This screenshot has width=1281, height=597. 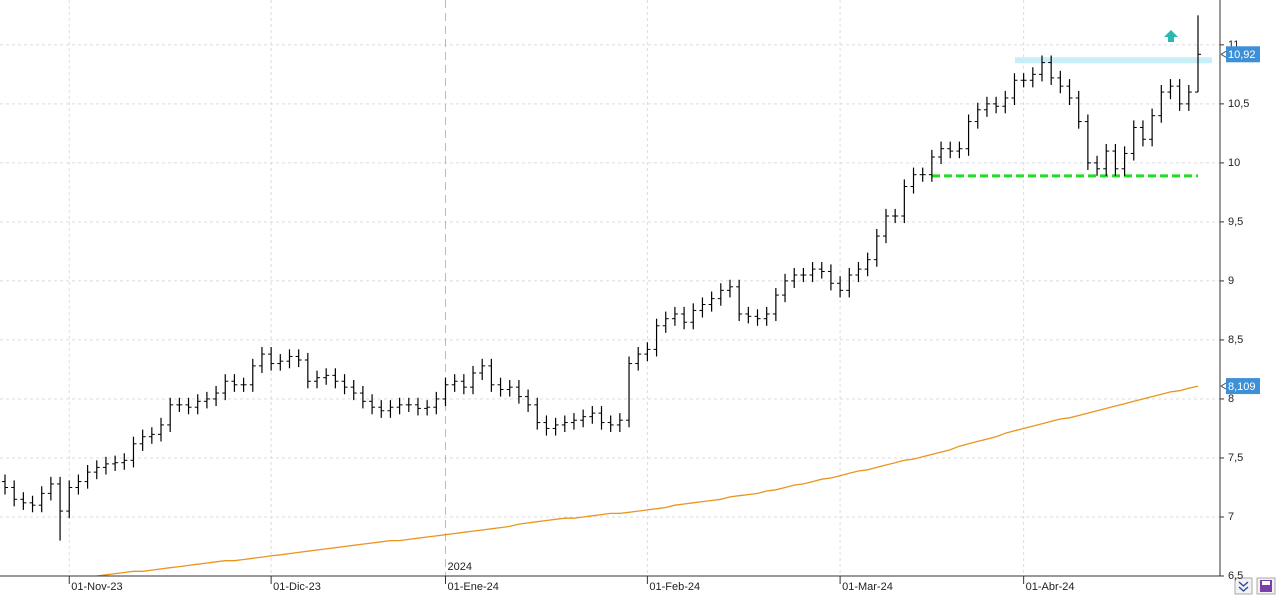 What do you see at coordinates (1234, 163) in the screenshot?
I see `y-tick-label: 10` at bounding box center [1234, 163].